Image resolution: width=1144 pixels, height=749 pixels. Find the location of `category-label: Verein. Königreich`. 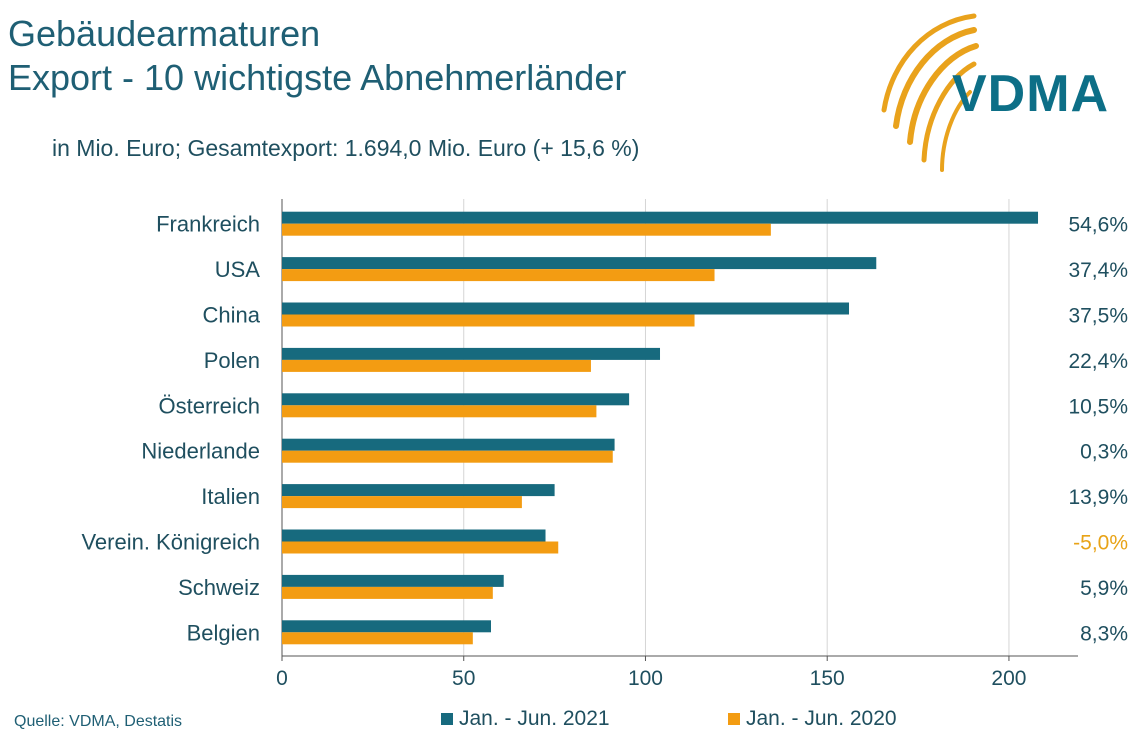

category-label: Verein. Königreich is located at coordinates (170, 542).